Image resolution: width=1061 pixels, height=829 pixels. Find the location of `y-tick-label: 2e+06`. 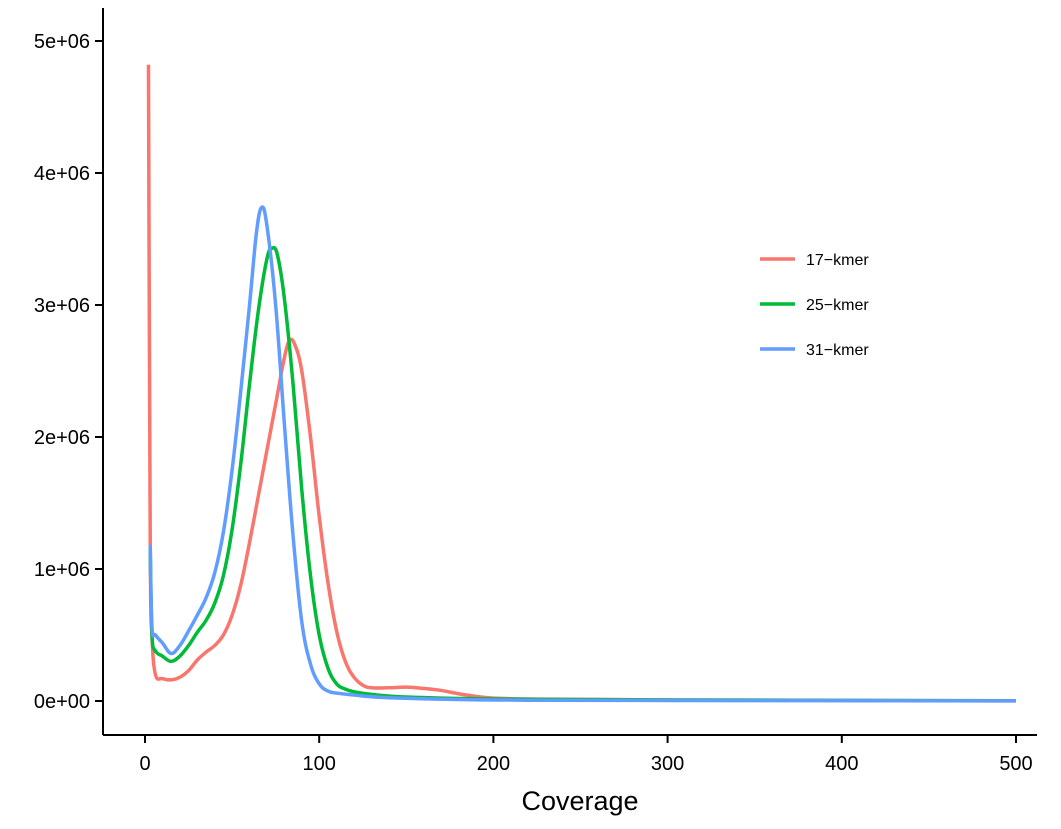

y-tick-label: 2e+06 is located at coordinates (62, 438).